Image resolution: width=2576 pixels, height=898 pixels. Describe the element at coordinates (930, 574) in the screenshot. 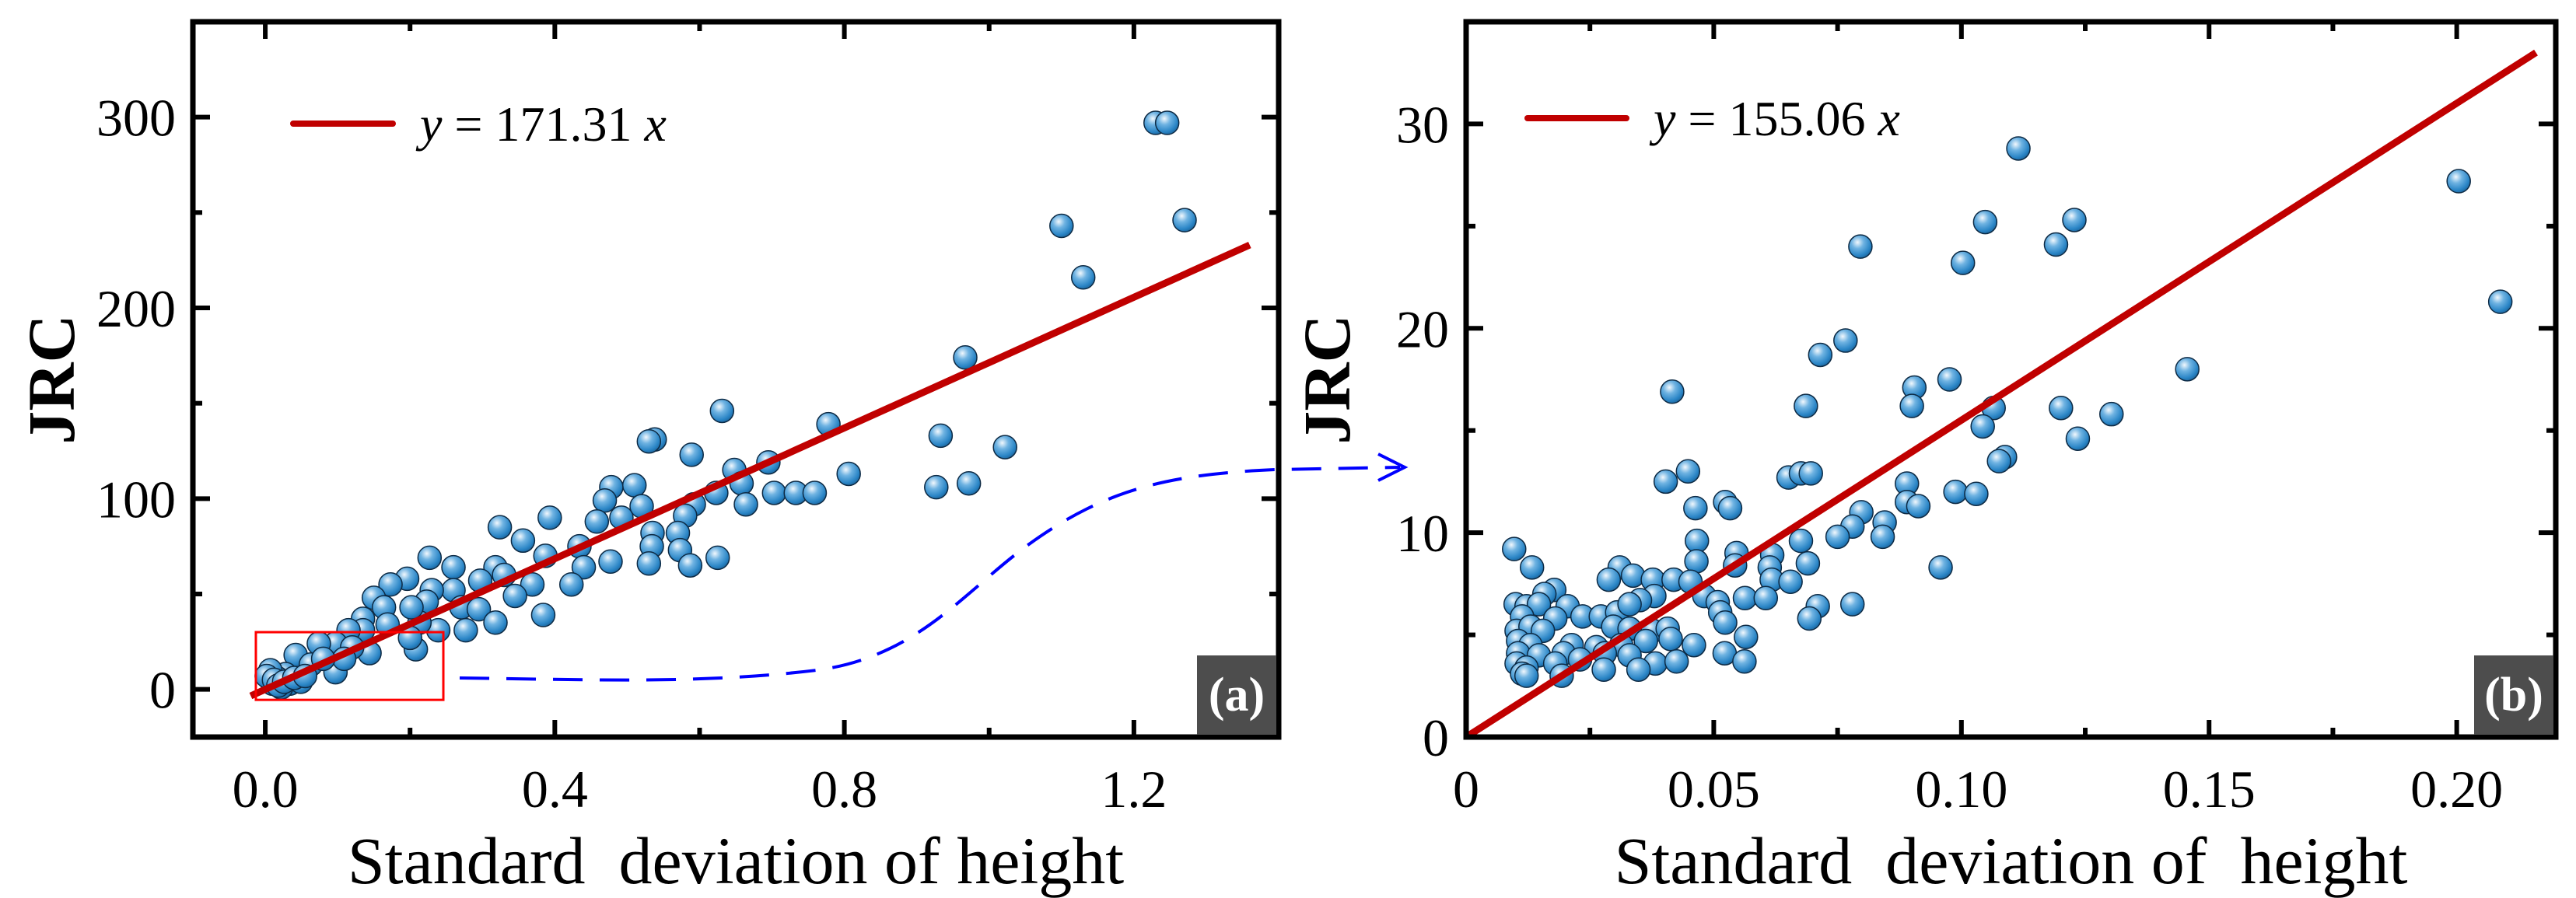

I see `zoom-connector-dashed-curve` at that location.